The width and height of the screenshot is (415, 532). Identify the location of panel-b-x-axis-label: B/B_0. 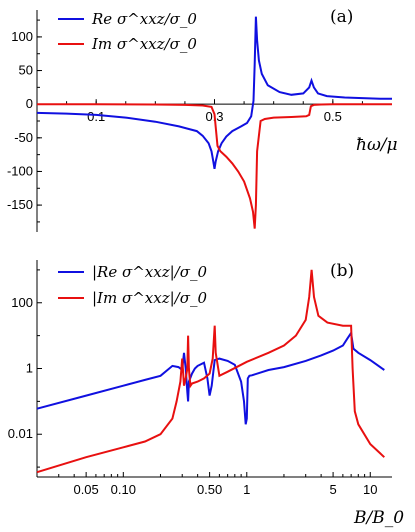
(378, 518).